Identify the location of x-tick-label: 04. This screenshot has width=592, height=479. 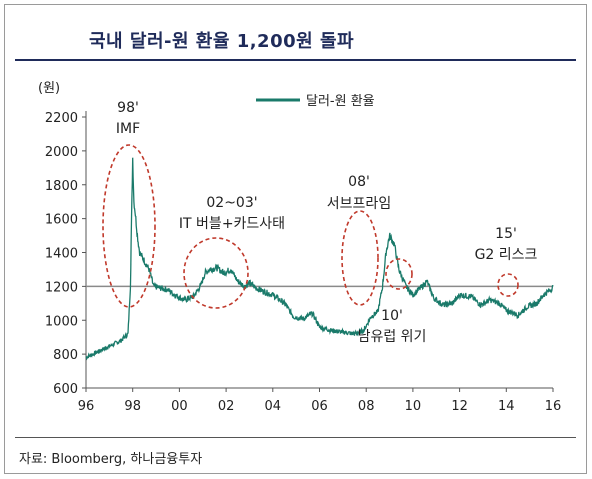
(273, 406).